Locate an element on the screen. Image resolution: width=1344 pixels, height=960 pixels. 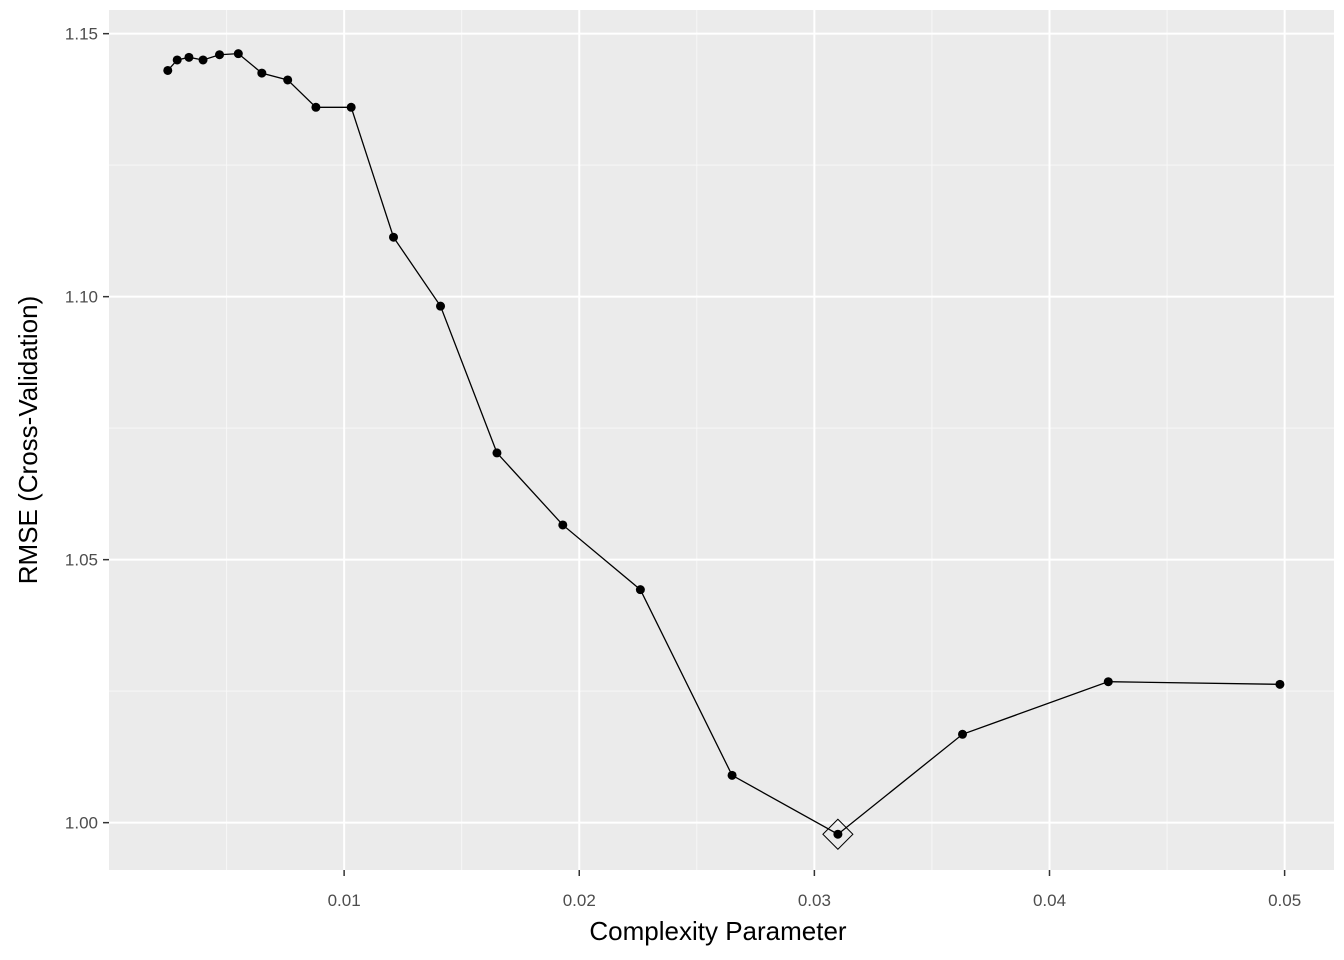
y-tick-label: 1.05 is located at coordinates (81, 560).